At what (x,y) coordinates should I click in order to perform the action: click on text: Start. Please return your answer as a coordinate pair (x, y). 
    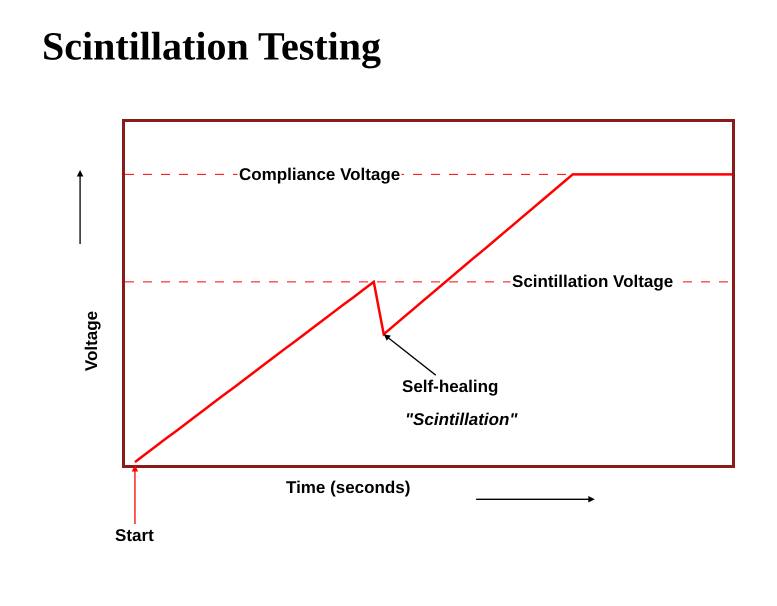
    Looking at the image, I should click on (134, 535).